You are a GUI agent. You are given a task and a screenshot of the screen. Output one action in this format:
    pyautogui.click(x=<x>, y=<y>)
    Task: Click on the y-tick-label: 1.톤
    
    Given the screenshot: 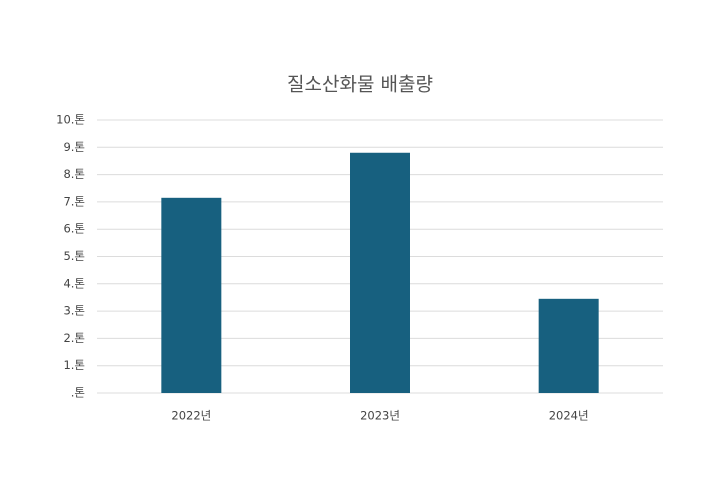 What is the action you would take?
    pyautogui.click(x=74, y=365)
    